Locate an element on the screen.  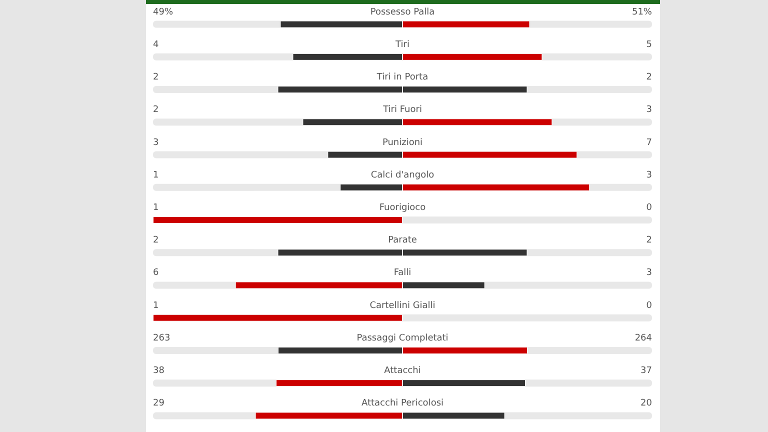
annotation: 38 is located at coordinates (159, 371).